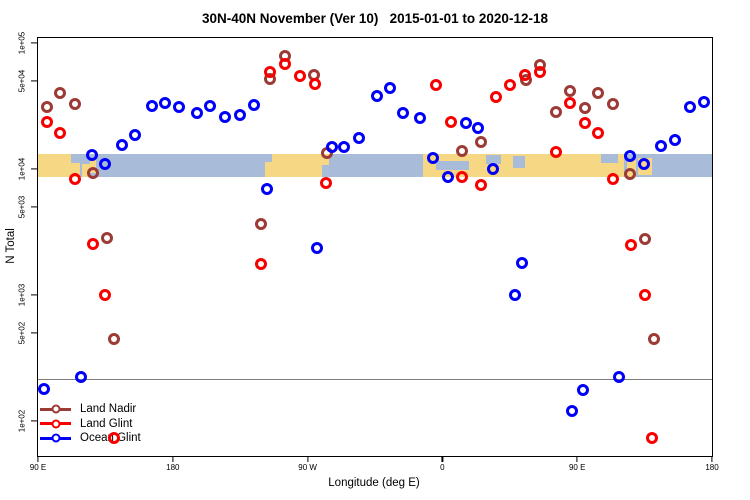 The width and height of the screenshot is (750, 500). What do you see at coordinates (22, 169) in the screenshot?
I see `y-tick-label: 1e+04` at bounding box center [22, 169].